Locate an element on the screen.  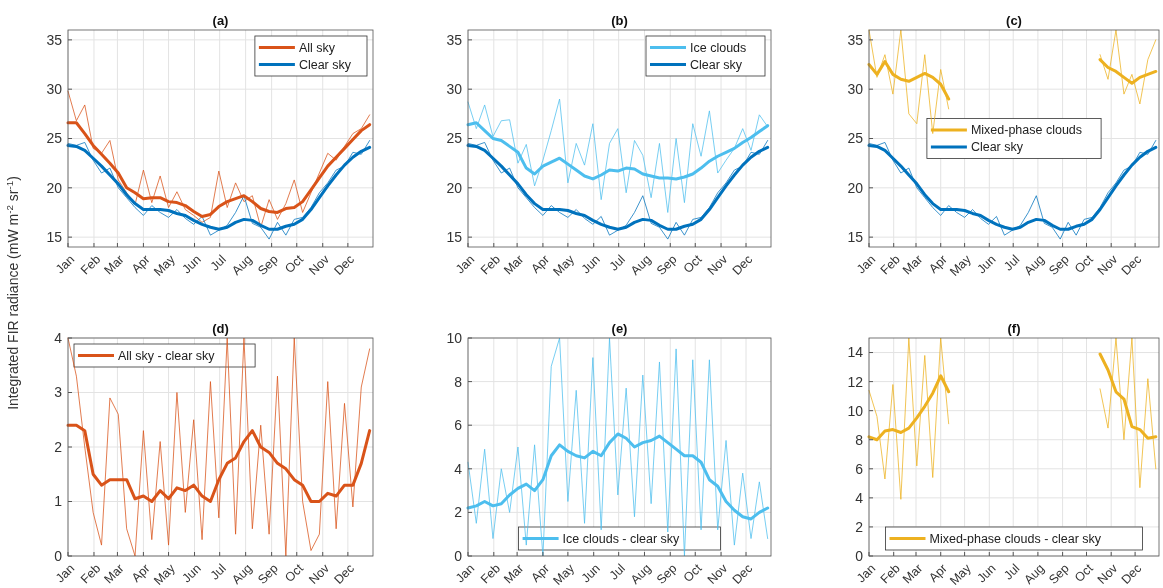
chart-title: (a) is located at coordinates (220, 20).